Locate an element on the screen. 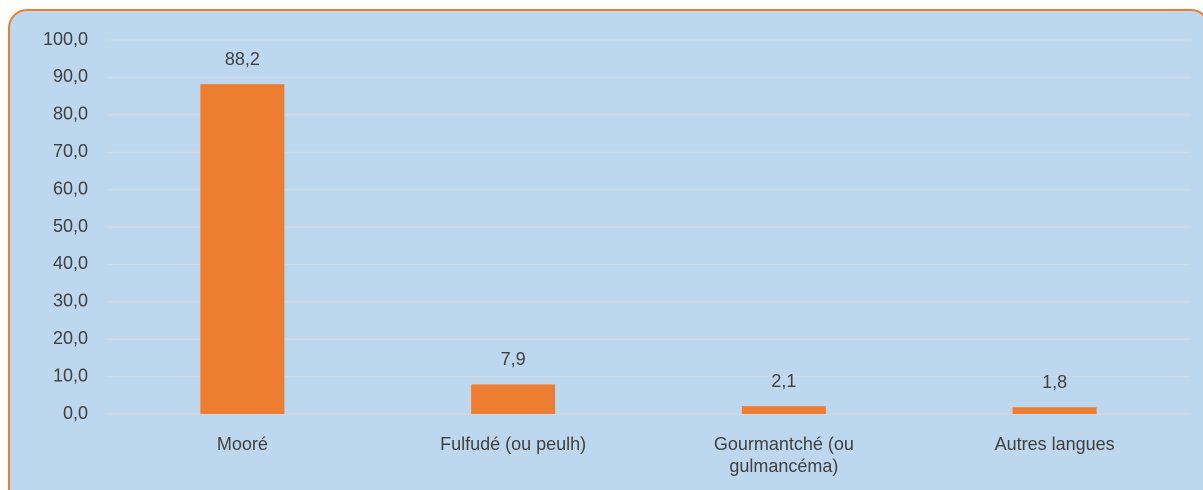 This screenshot has height=490, width=1203. y-tick-label: 100,0 is located at coordinates (65, 39).